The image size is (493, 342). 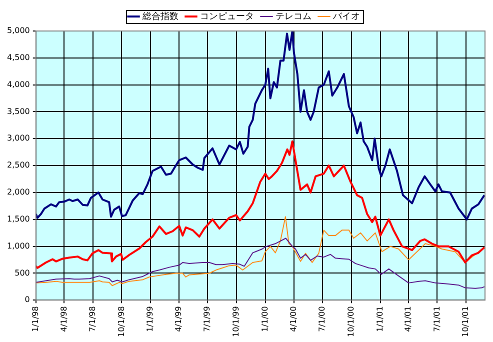 What do you see at coordinates (27, 299) in the screenshot?
I see `y-tick-label: 0` at bounding box center [27, 299].